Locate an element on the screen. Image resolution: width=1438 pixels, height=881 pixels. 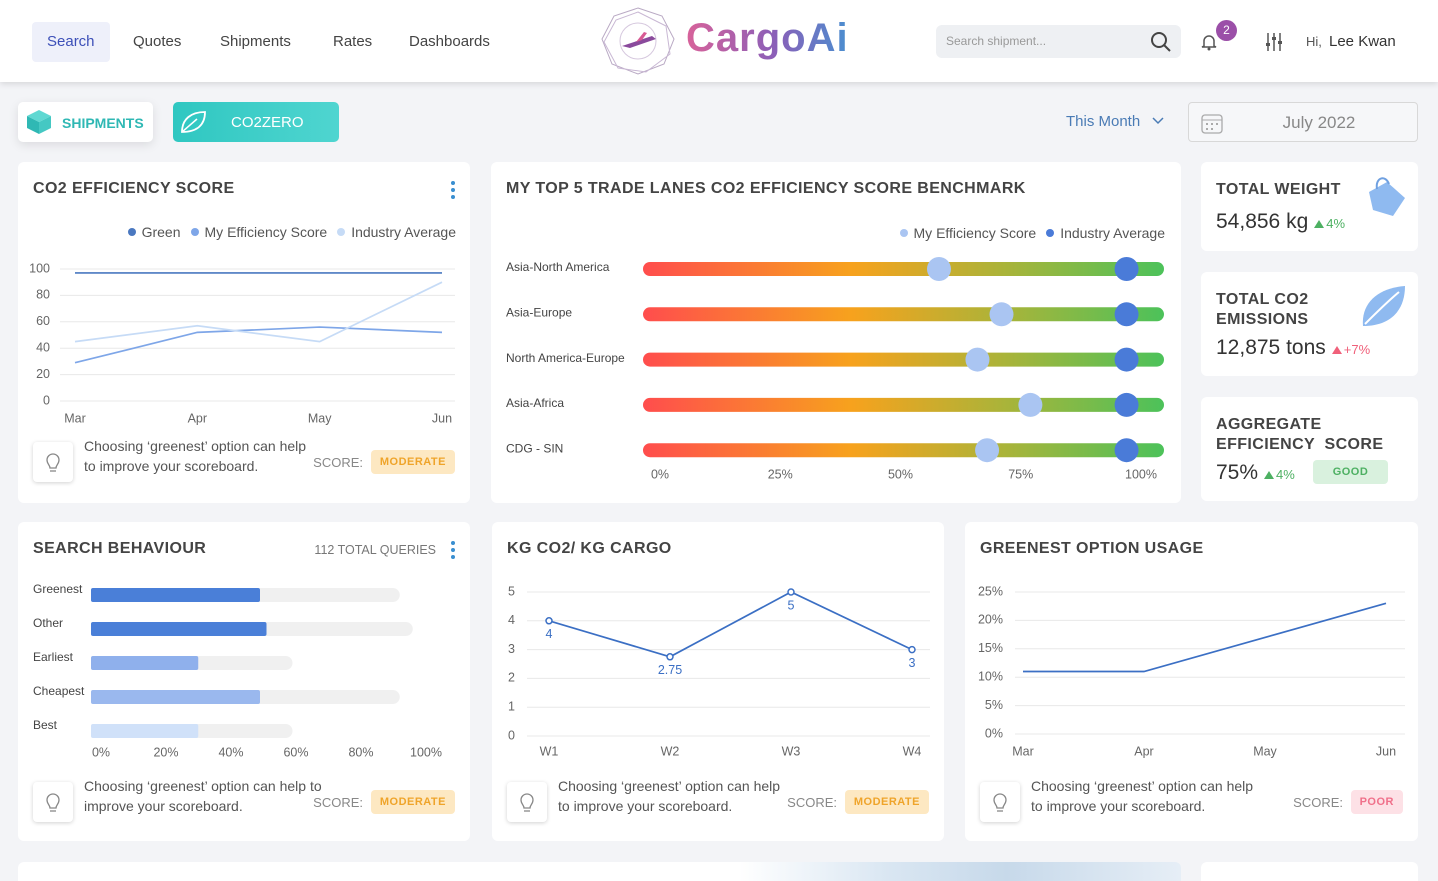
category-label: Asia-Africa is located at coordinates (535, 403).